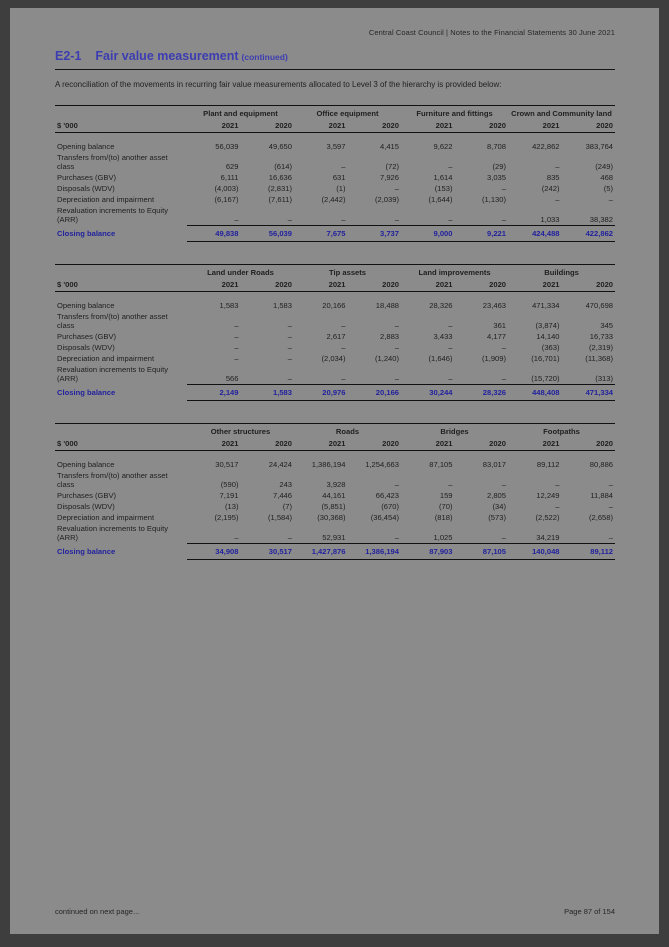 The height and width of the screenshot is (947, 669). Describe the element at coordinates (321, 552) in the screenshot. I see `value-cell: 1,427,876` at that location.